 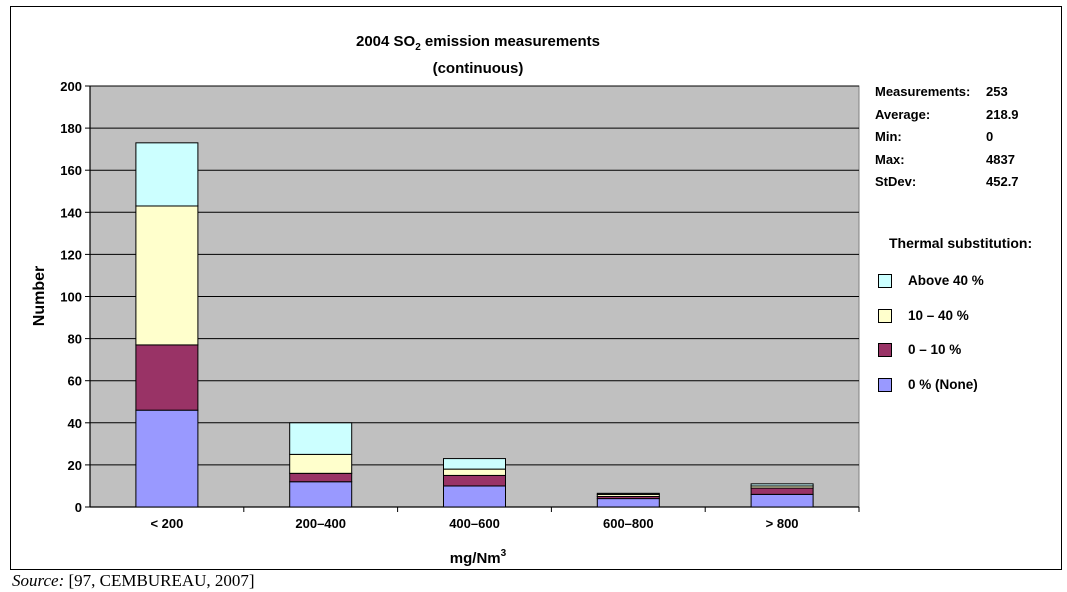 I want to click on y-tick-label: 180, so click(x=71, y=128).